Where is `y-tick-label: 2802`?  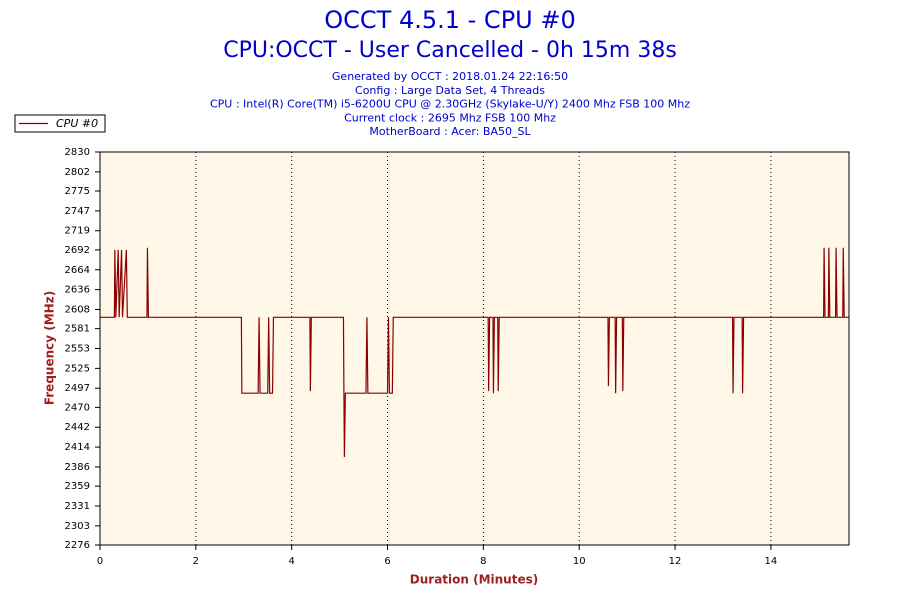 y-tick-label: 2802 is located at coordinates (77, 172).